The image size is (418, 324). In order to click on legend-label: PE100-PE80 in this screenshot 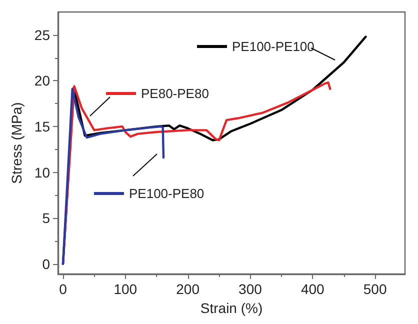, I will do `click(166, 193)`.